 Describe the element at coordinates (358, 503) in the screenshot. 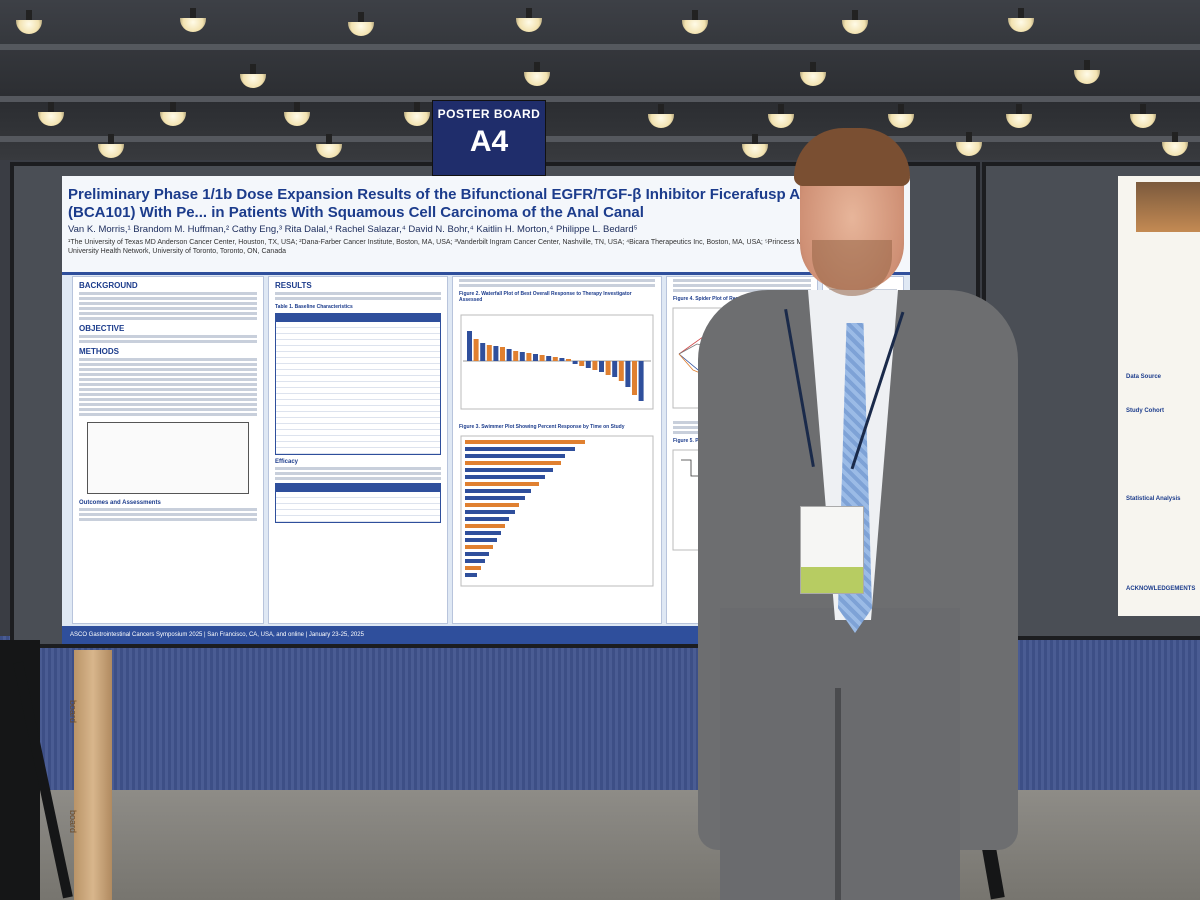

I see `response-table` at that location.